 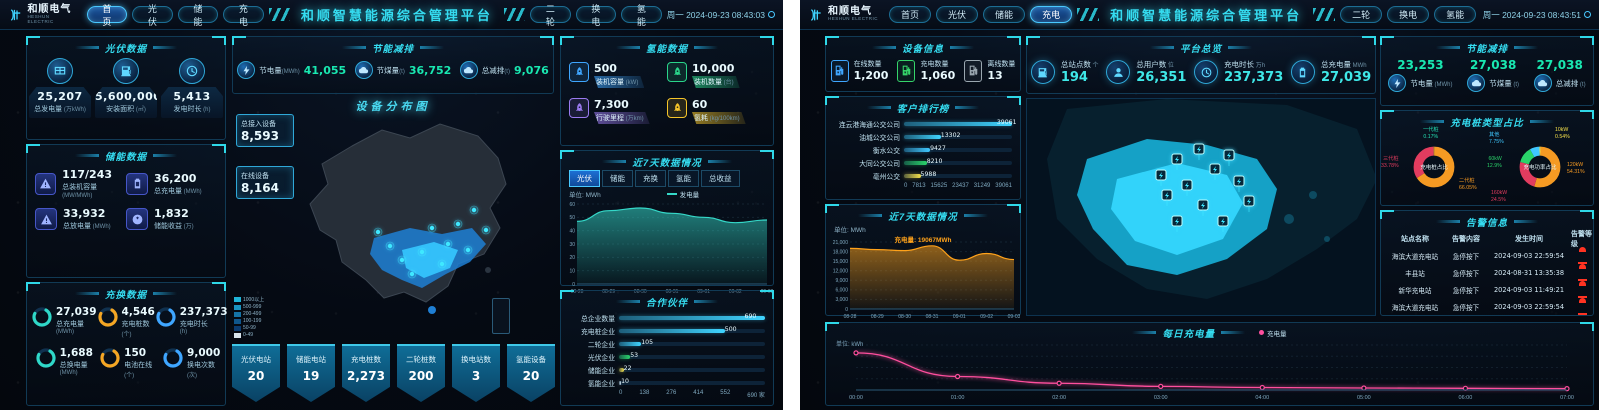 What do you see at coordinates (698, 393) in the screenshot?
I see `axis-tick: 414` at bounding box center [698, 393].